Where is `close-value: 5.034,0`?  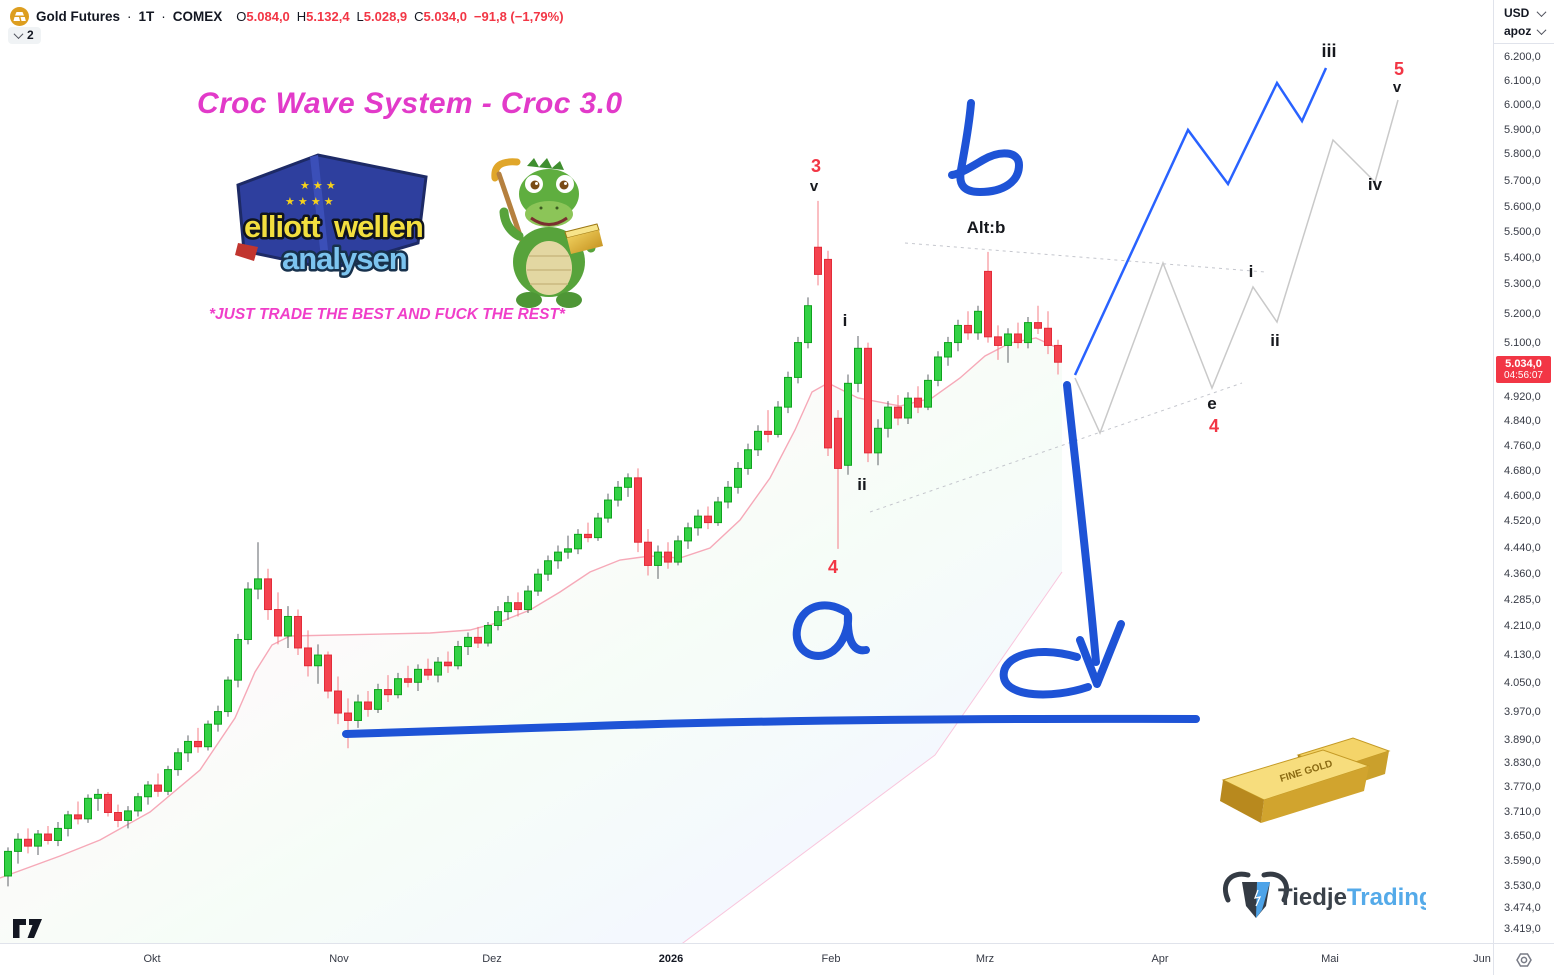 close-value: 5.034,0 is located at coordinates (445, 16).